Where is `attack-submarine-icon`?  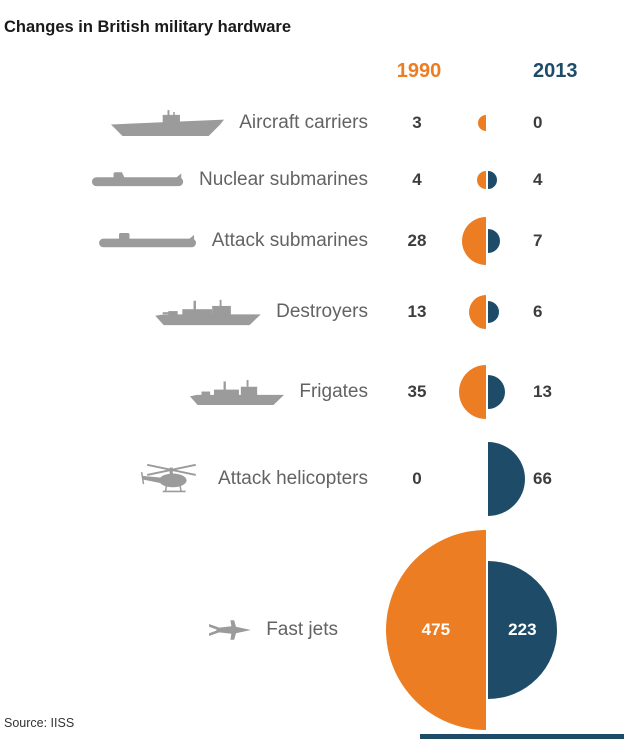 attack-submarine-icon is located at coordinates (148, 241).